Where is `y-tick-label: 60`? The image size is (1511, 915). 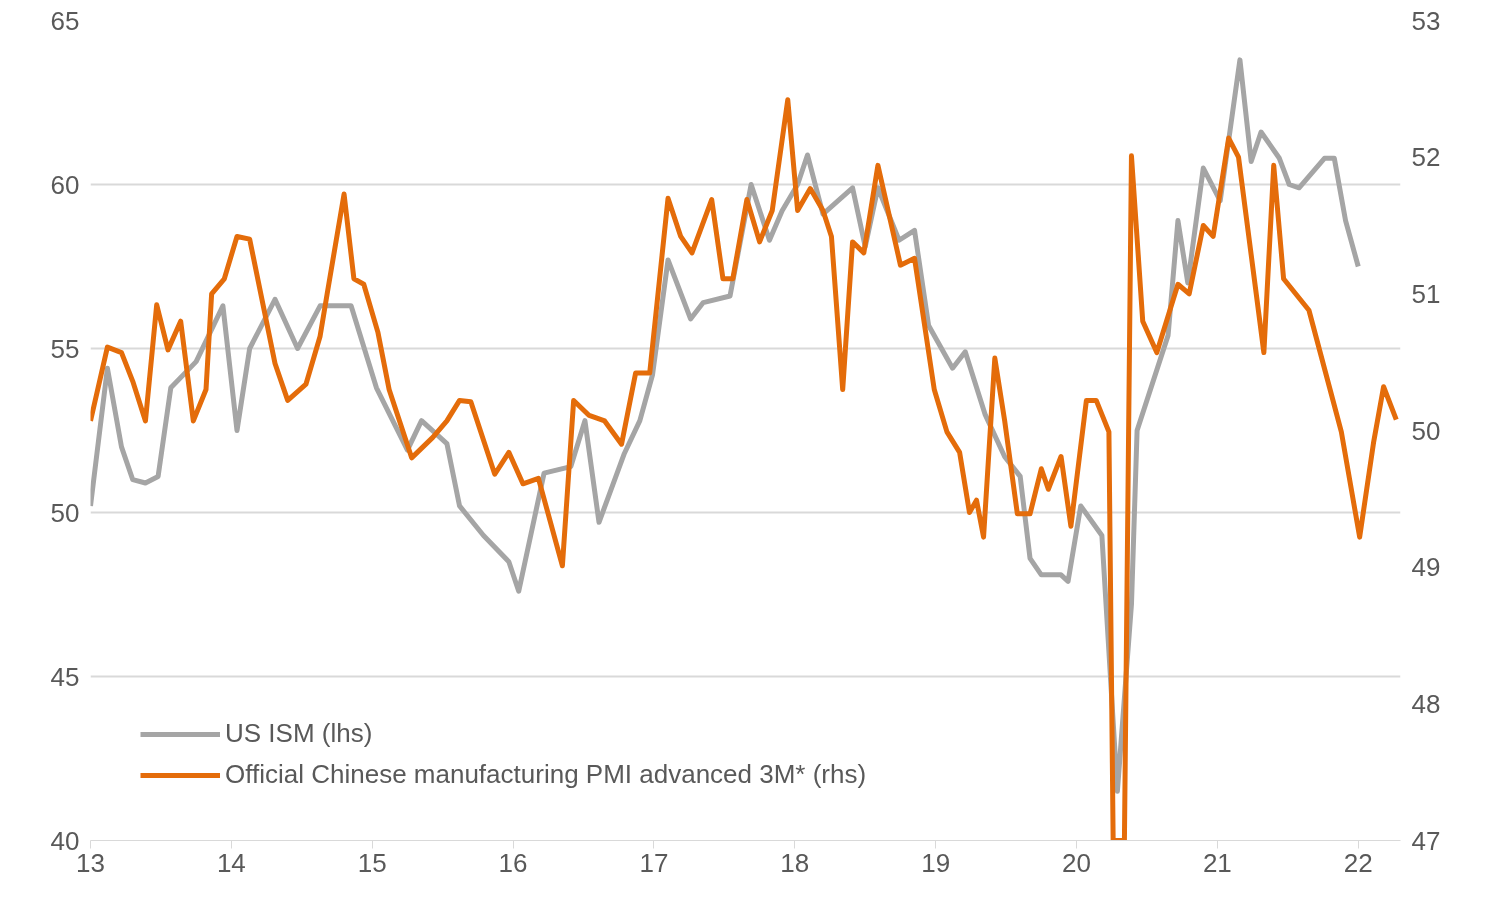
y-tick-label: 60 is located at coordinates (65, 184).